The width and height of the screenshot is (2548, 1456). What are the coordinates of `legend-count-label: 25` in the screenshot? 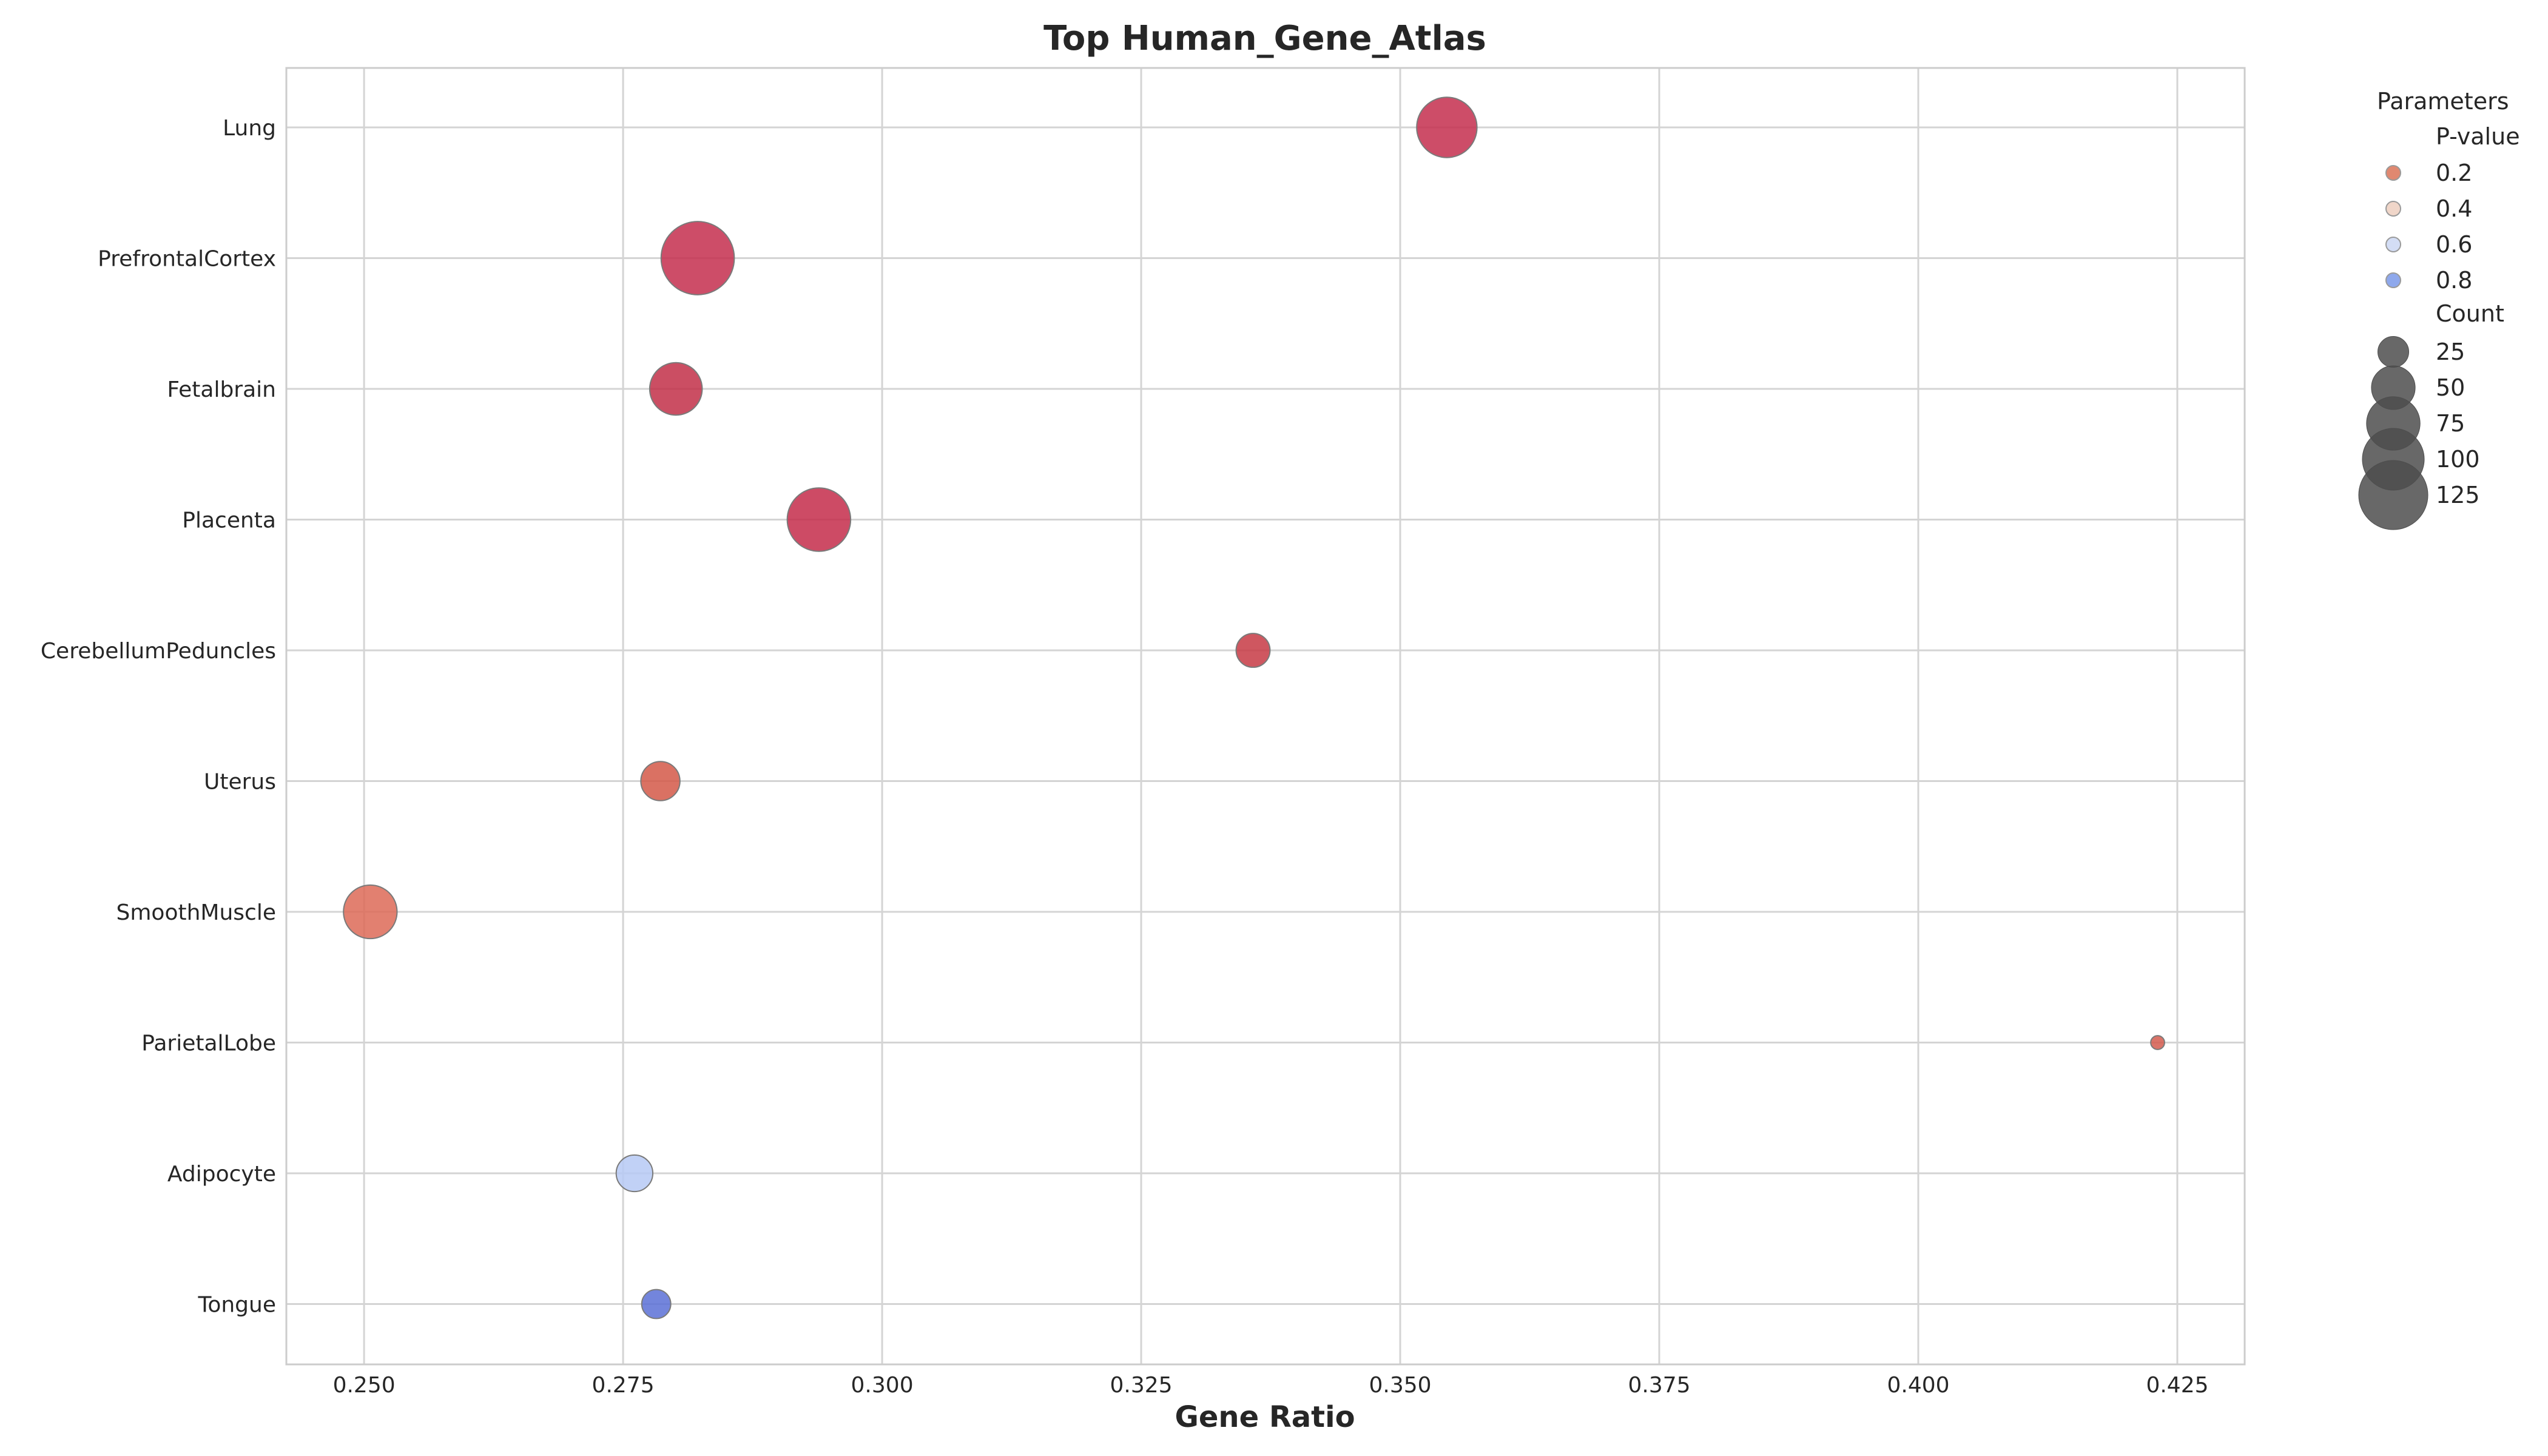 It's located at (2450, 352).